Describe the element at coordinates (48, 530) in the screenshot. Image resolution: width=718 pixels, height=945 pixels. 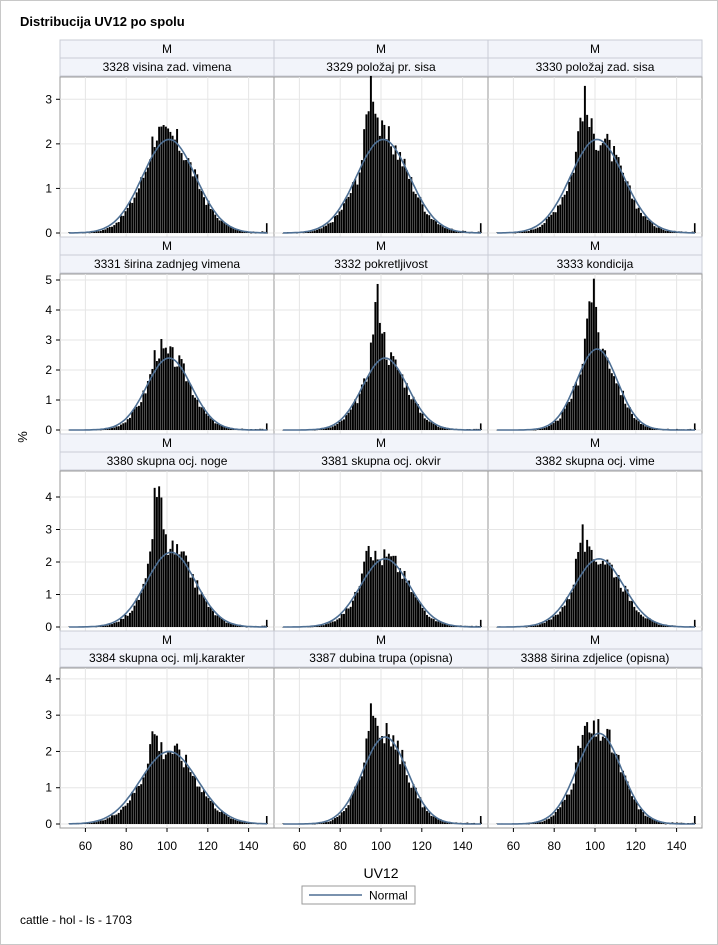
I see `y-tick-label: 3` at that location.